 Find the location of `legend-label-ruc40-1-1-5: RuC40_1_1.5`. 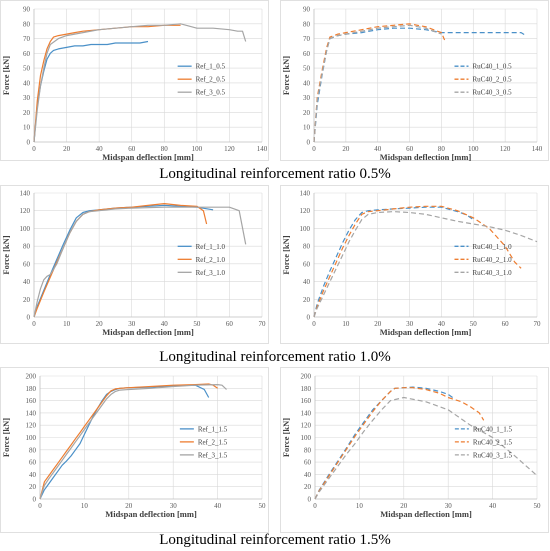

legend-label-ruc40-1-1-5: RuC40_1_1.5 is located at coordinates (493, 429).